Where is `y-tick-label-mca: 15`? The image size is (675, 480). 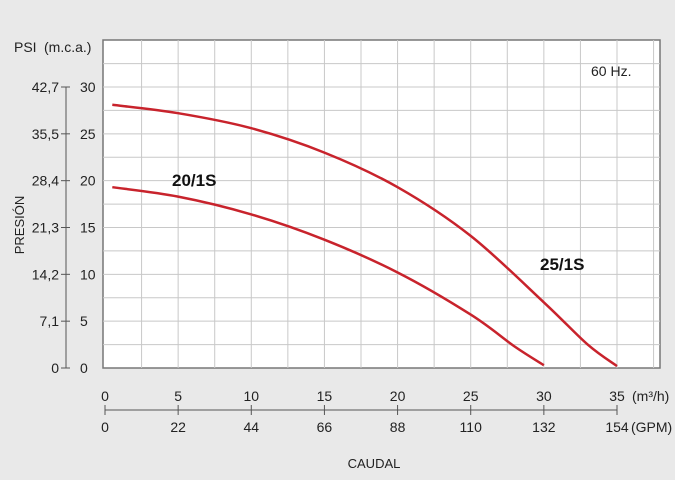
y-tick-label-mca: 15 is located at coordinates (88, 228).